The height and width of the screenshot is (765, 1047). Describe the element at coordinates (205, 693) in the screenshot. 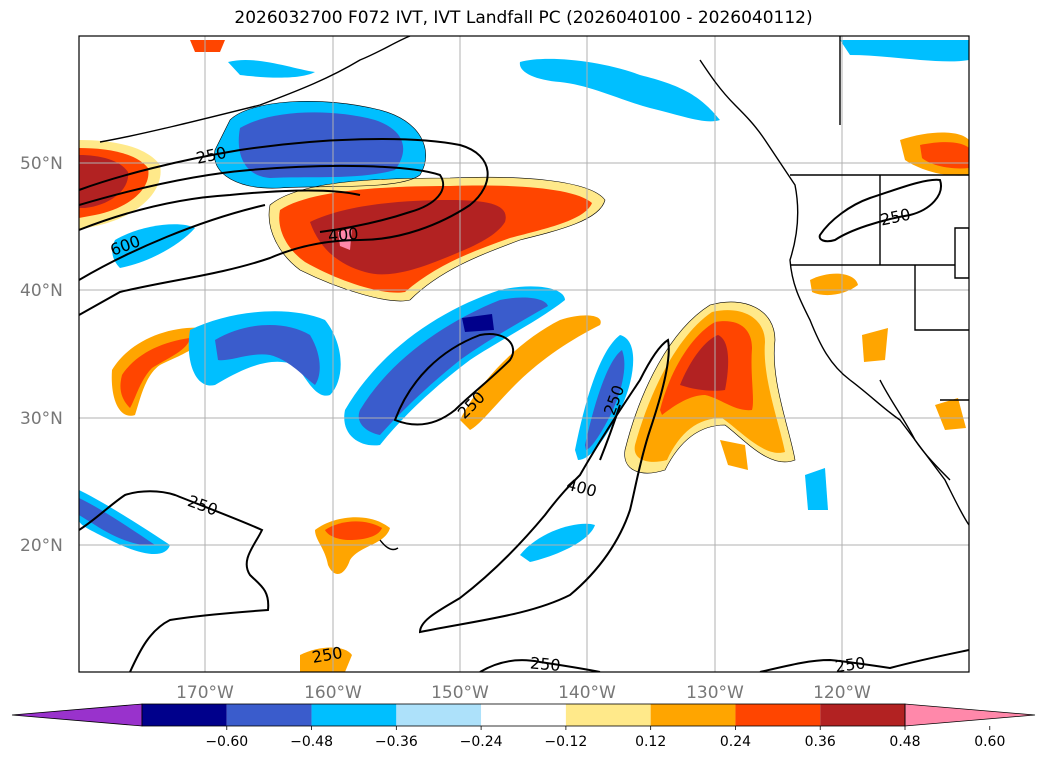

I see `lon-label-170w: 170°W` at that location.